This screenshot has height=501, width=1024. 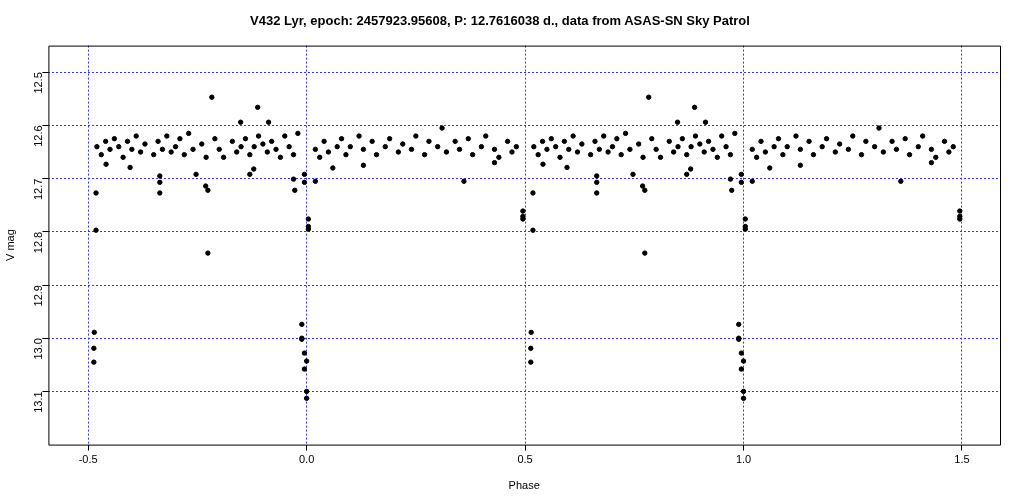 I want to click on chart-title: V432 Lyr, epoch: 2457923.95608, P: 12.7616038 d., data from ASAS-SN Sky Patrol, so click(x=500, y=21).